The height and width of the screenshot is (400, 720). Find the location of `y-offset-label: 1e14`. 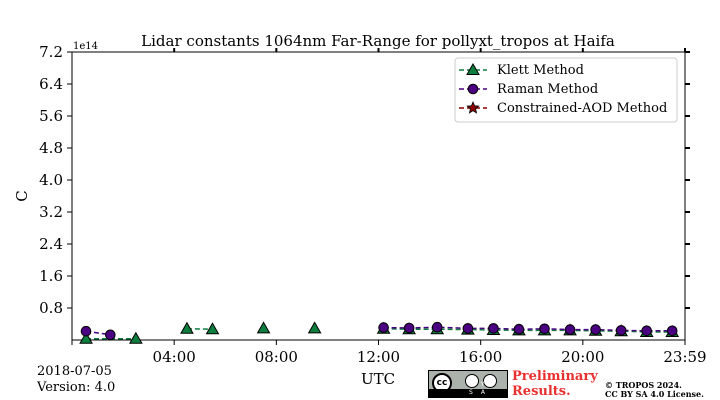

y-offset-label: 1e14 is located at coordinates (85, 46).